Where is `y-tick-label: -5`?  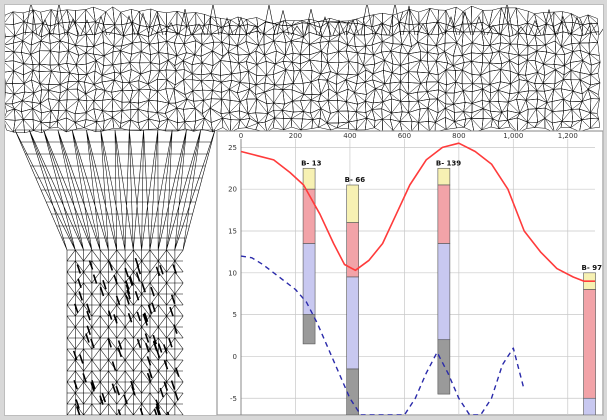
y-tick-label: -5 is located at coordinates (233, 399).